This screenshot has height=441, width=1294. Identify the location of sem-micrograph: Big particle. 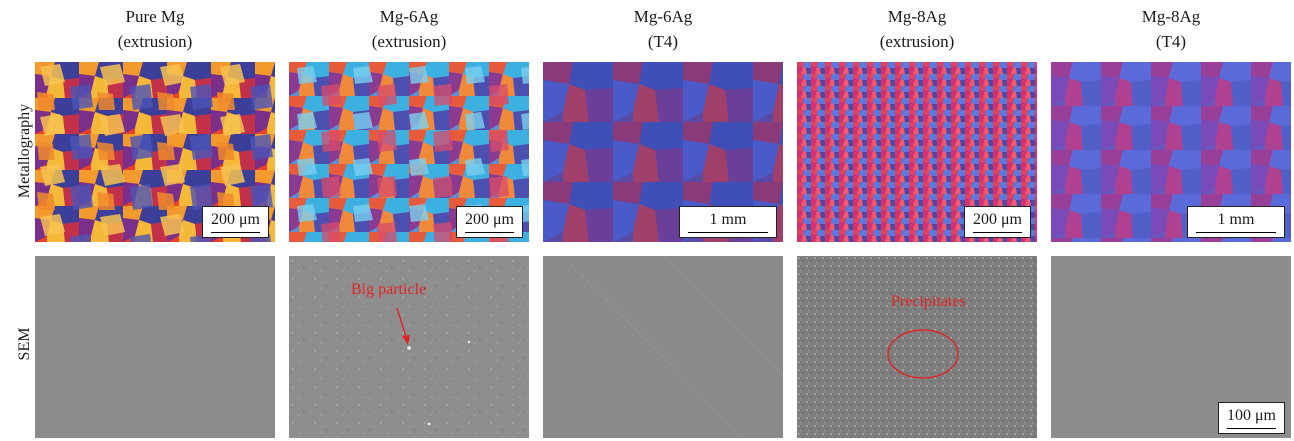
(409, 347).